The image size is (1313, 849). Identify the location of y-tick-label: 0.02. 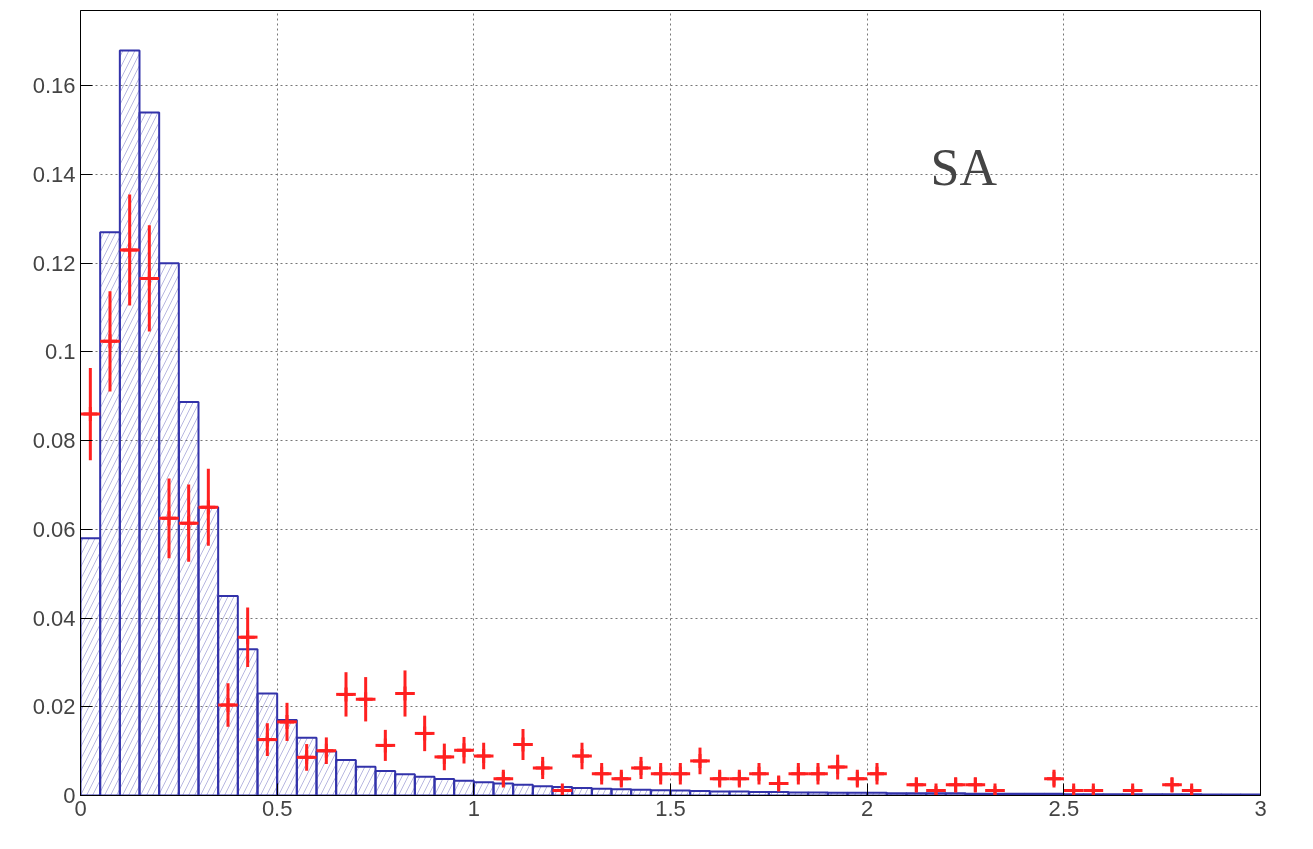
(54, 707).